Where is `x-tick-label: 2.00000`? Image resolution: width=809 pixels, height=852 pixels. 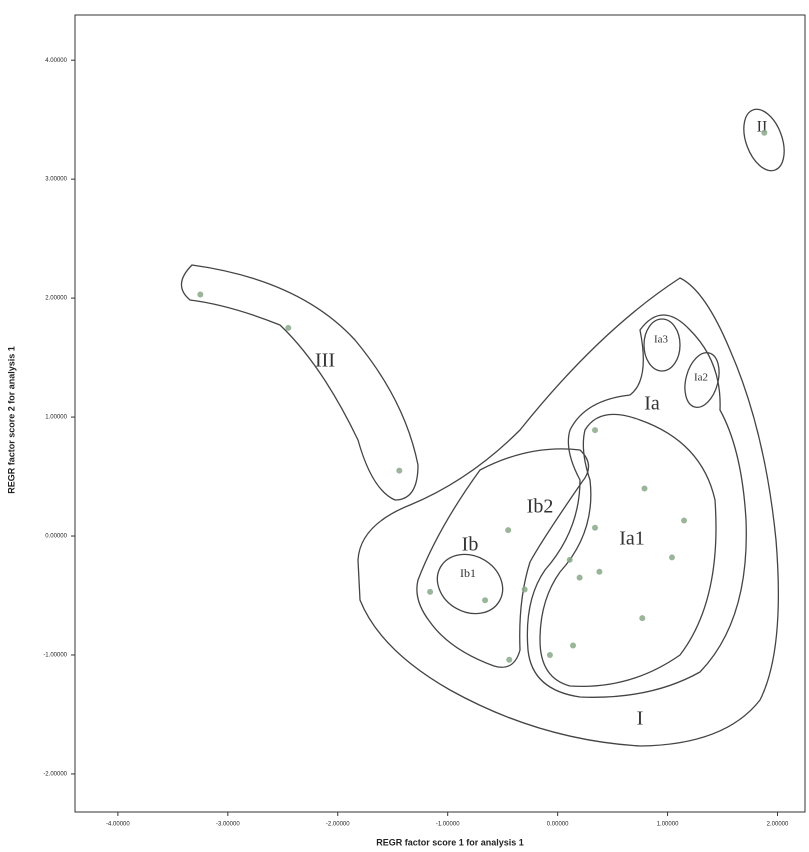
x-tick-label: 2.00000 is located at coordinates (778, 825).